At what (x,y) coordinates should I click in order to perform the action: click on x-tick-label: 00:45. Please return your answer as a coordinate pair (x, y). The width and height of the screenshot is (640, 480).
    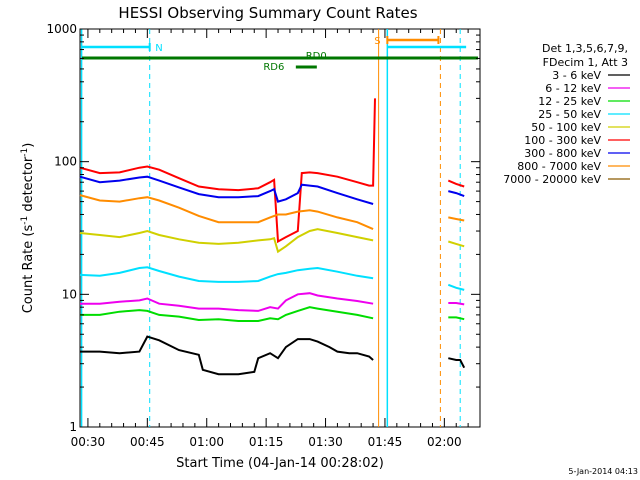
    Looking at the image, I should click on (147, 442).